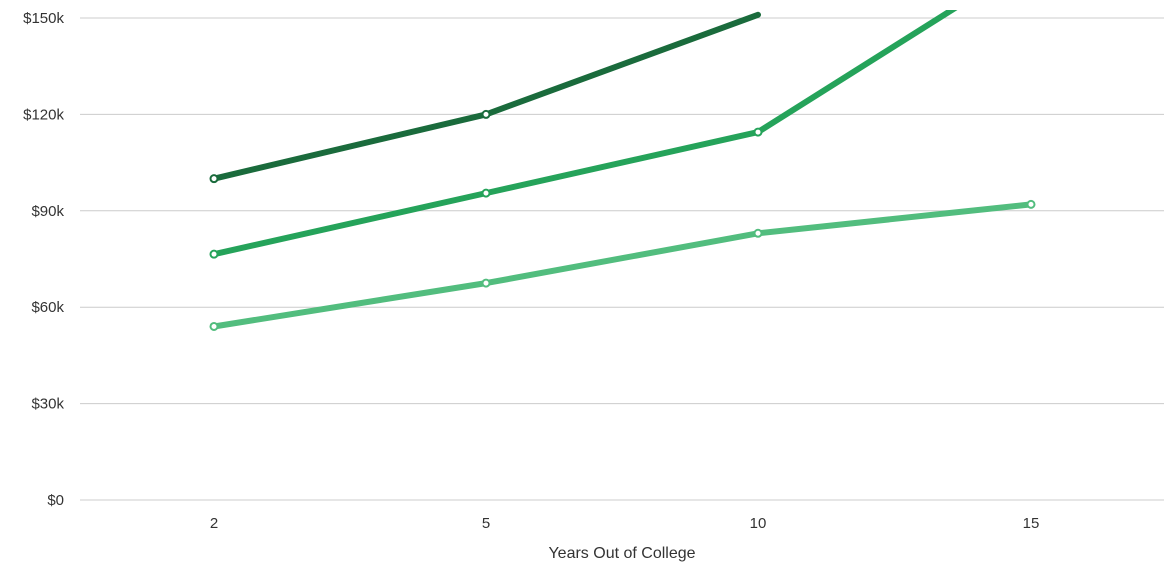  Describe the element at coordinates (47, 211) in the screenshot. I see `y-tick-label: $90k` at that location.